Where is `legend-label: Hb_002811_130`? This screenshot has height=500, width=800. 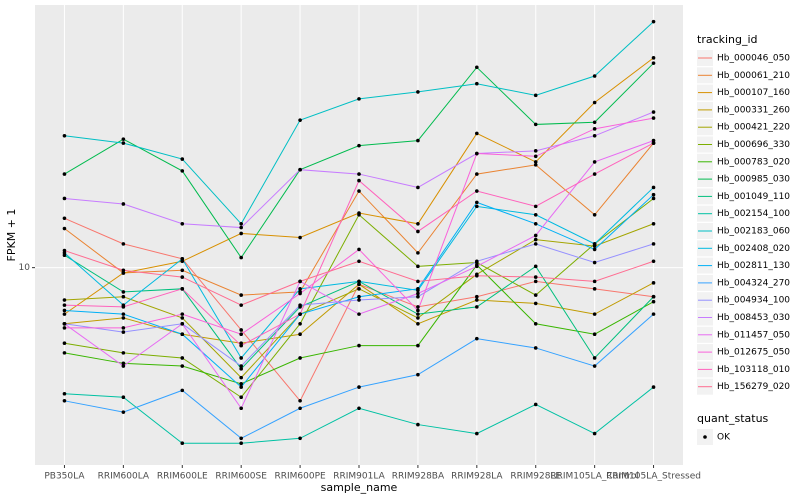
legend-label: Hb_002811_130 is located at coordinates (753, 266).